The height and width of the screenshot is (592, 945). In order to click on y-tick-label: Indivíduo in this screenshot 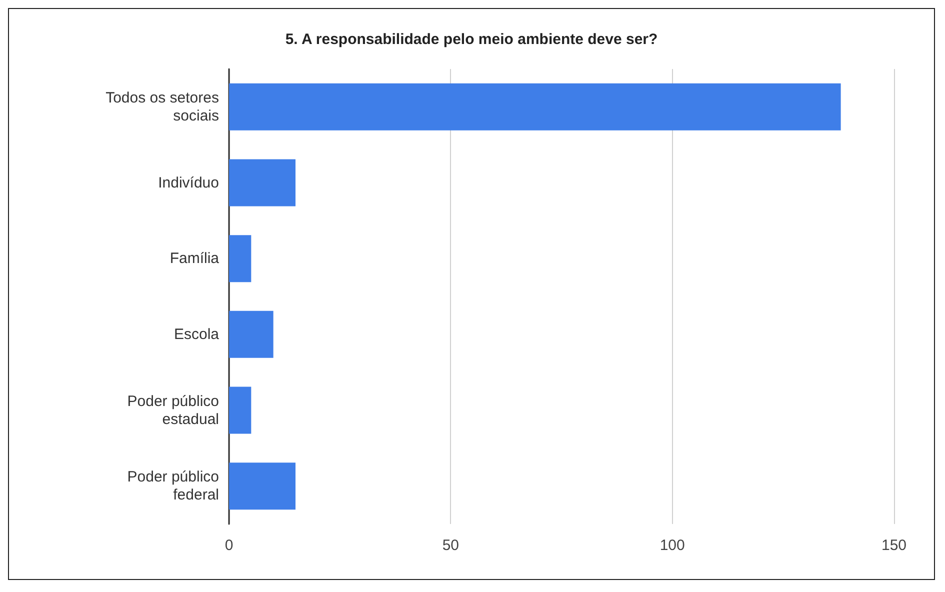, I will do `click(188, 183)`.